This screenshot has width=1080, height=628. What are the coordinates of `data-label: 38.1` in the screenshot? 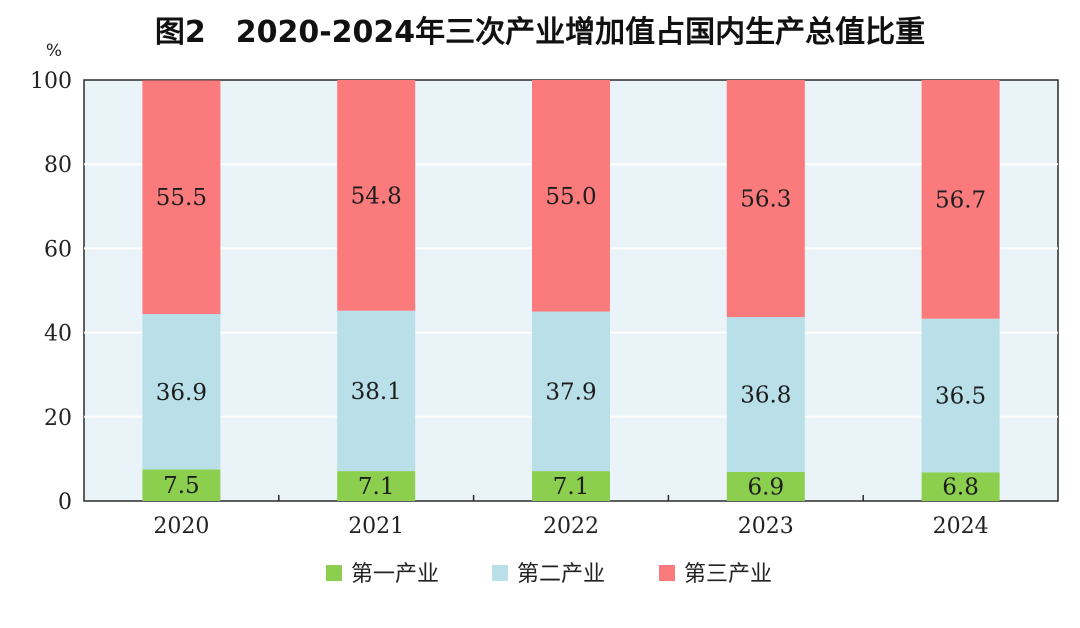 It's located at (376, 392).